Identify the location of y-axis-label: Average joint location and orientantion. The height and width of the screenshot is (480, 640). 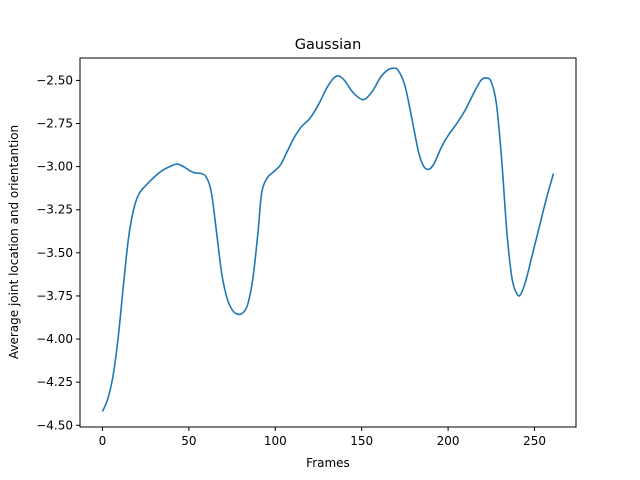
(14, 242).